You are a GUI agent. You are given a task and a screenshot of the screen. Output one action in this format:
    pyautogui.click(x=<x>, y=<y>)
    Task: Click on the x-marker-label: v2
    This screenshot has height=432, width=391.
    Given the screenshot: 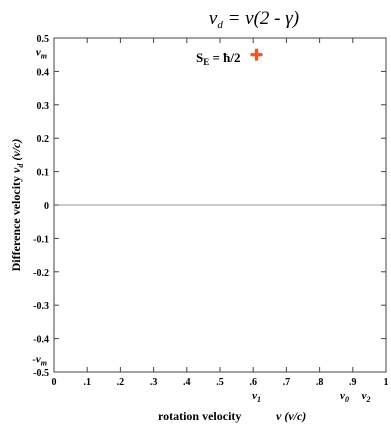 What is the action you would take?
    pyautogui.click(x=366, y=397)
    